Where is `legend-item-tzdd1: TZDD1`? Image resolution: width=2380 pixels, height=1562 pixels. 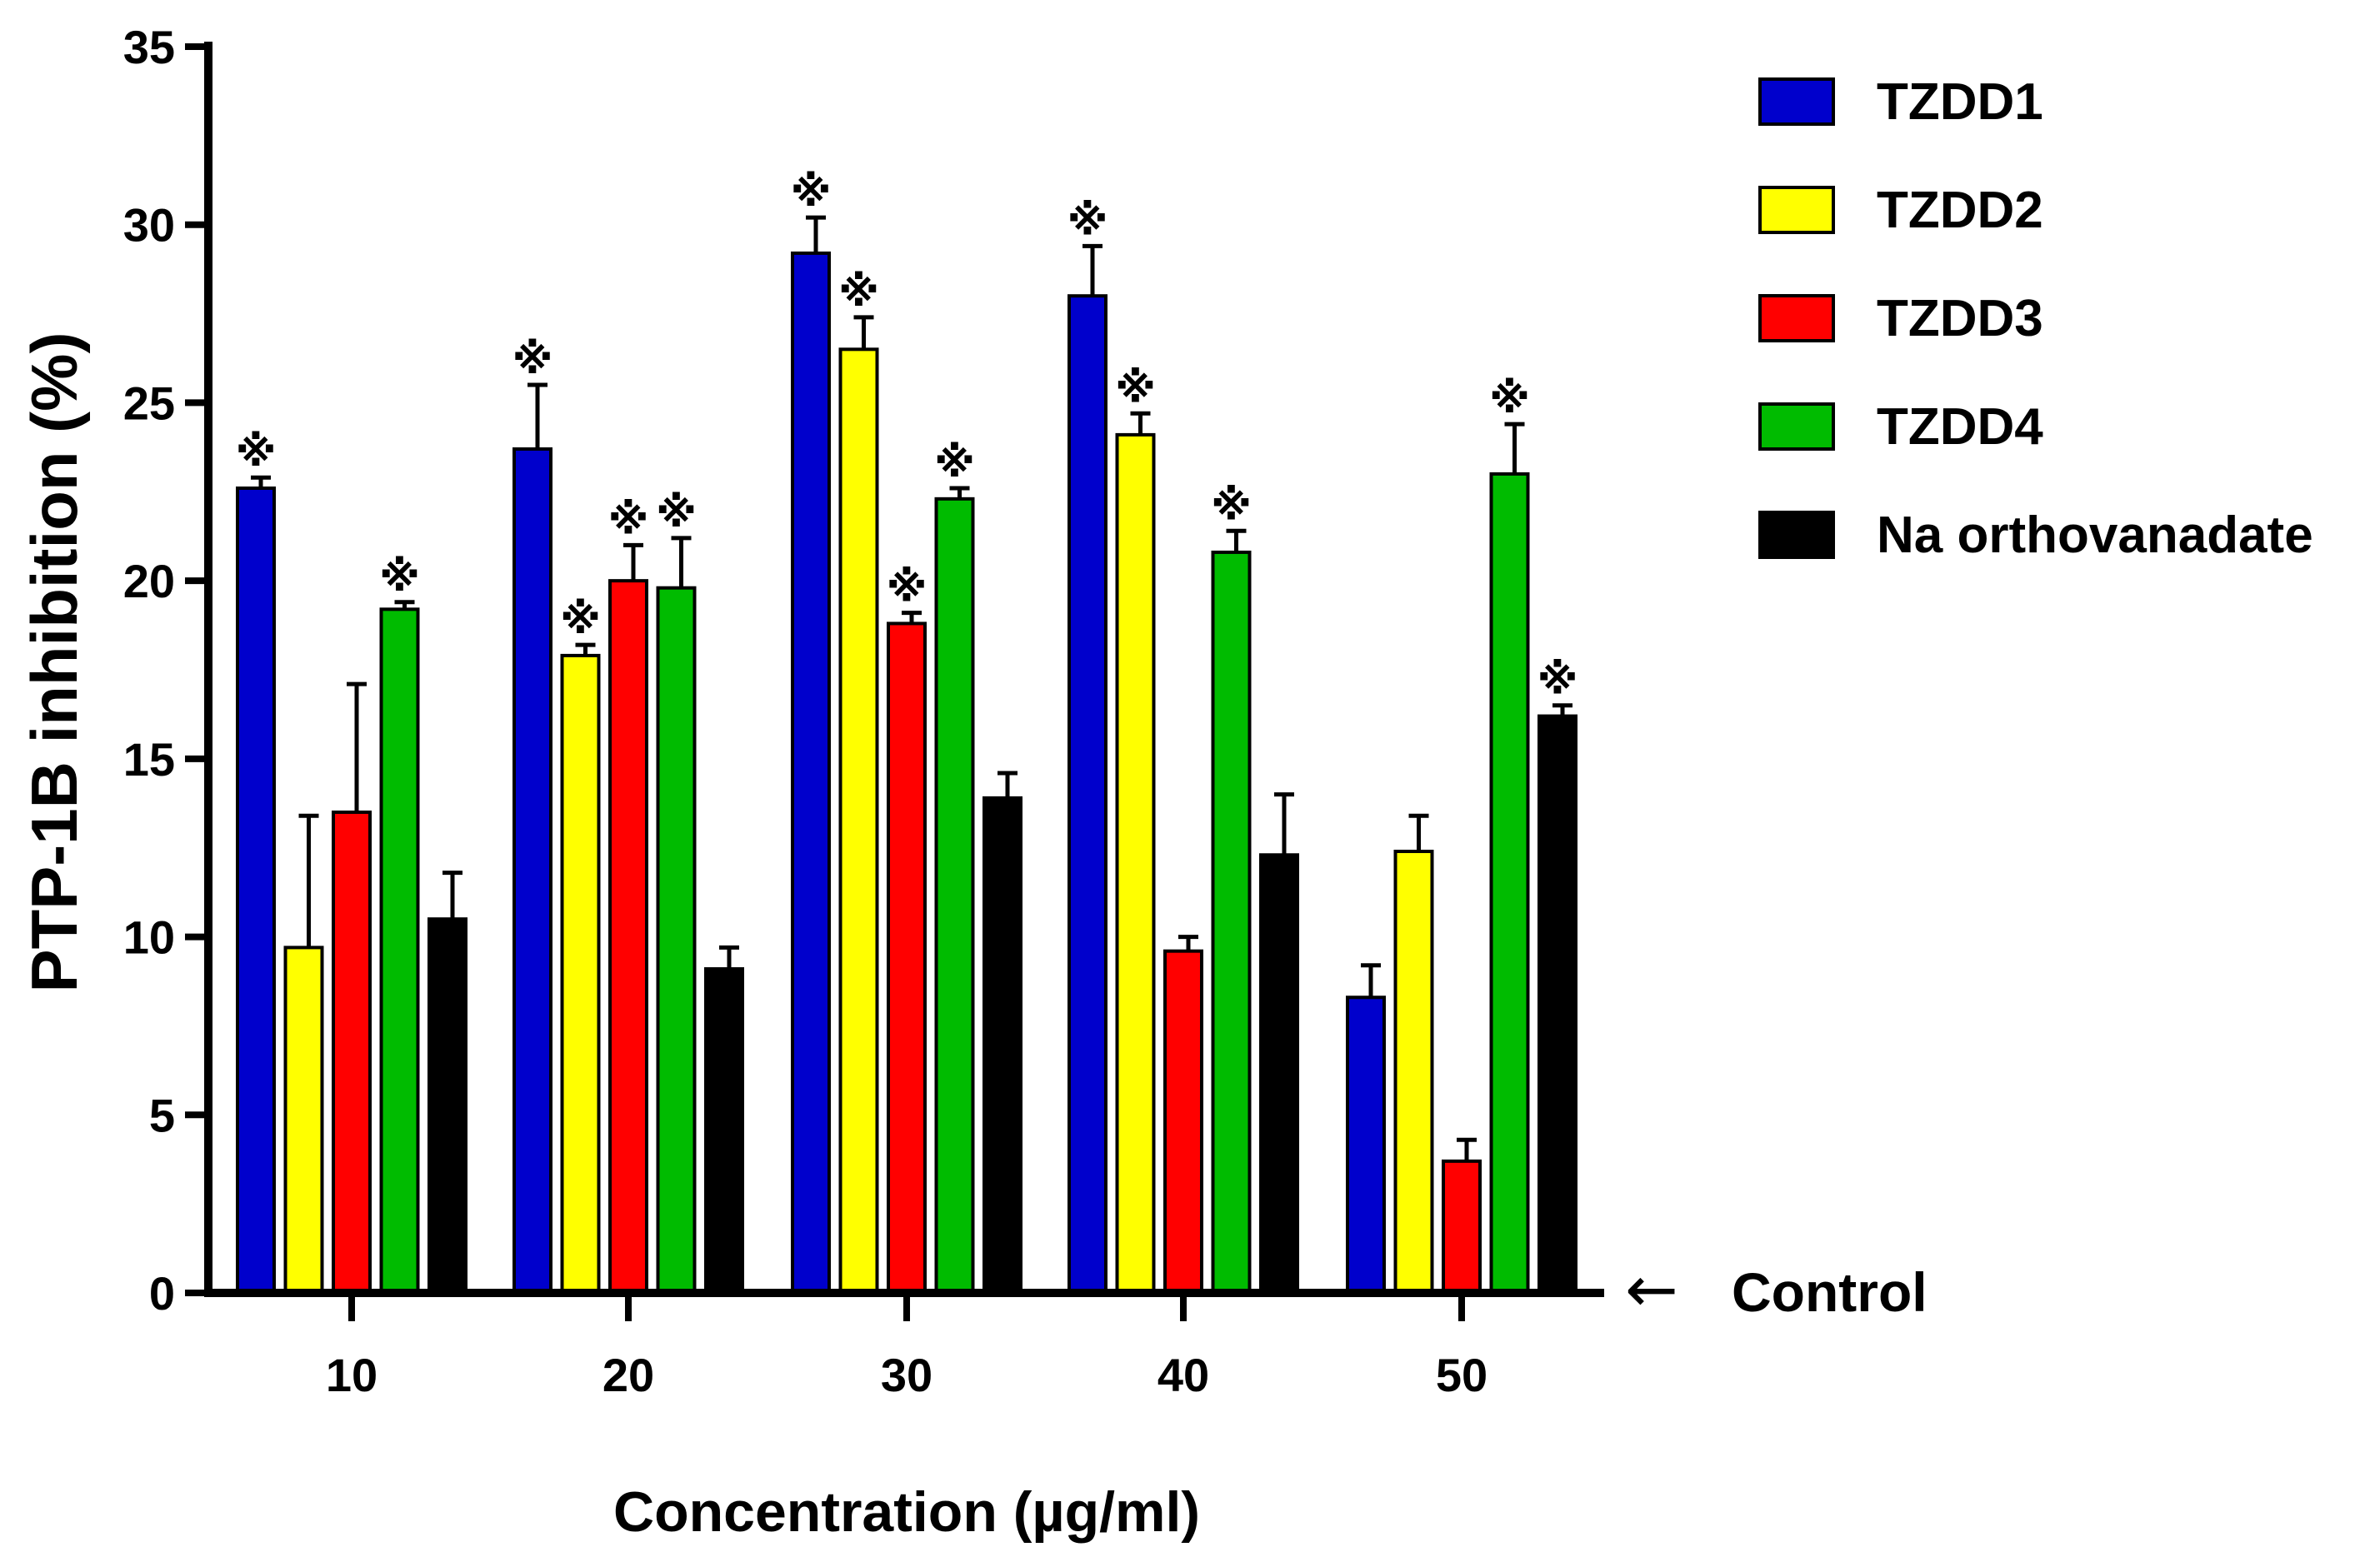 legend-item-tzdd1: TZDD1 is located at coordinates (1900, 102).